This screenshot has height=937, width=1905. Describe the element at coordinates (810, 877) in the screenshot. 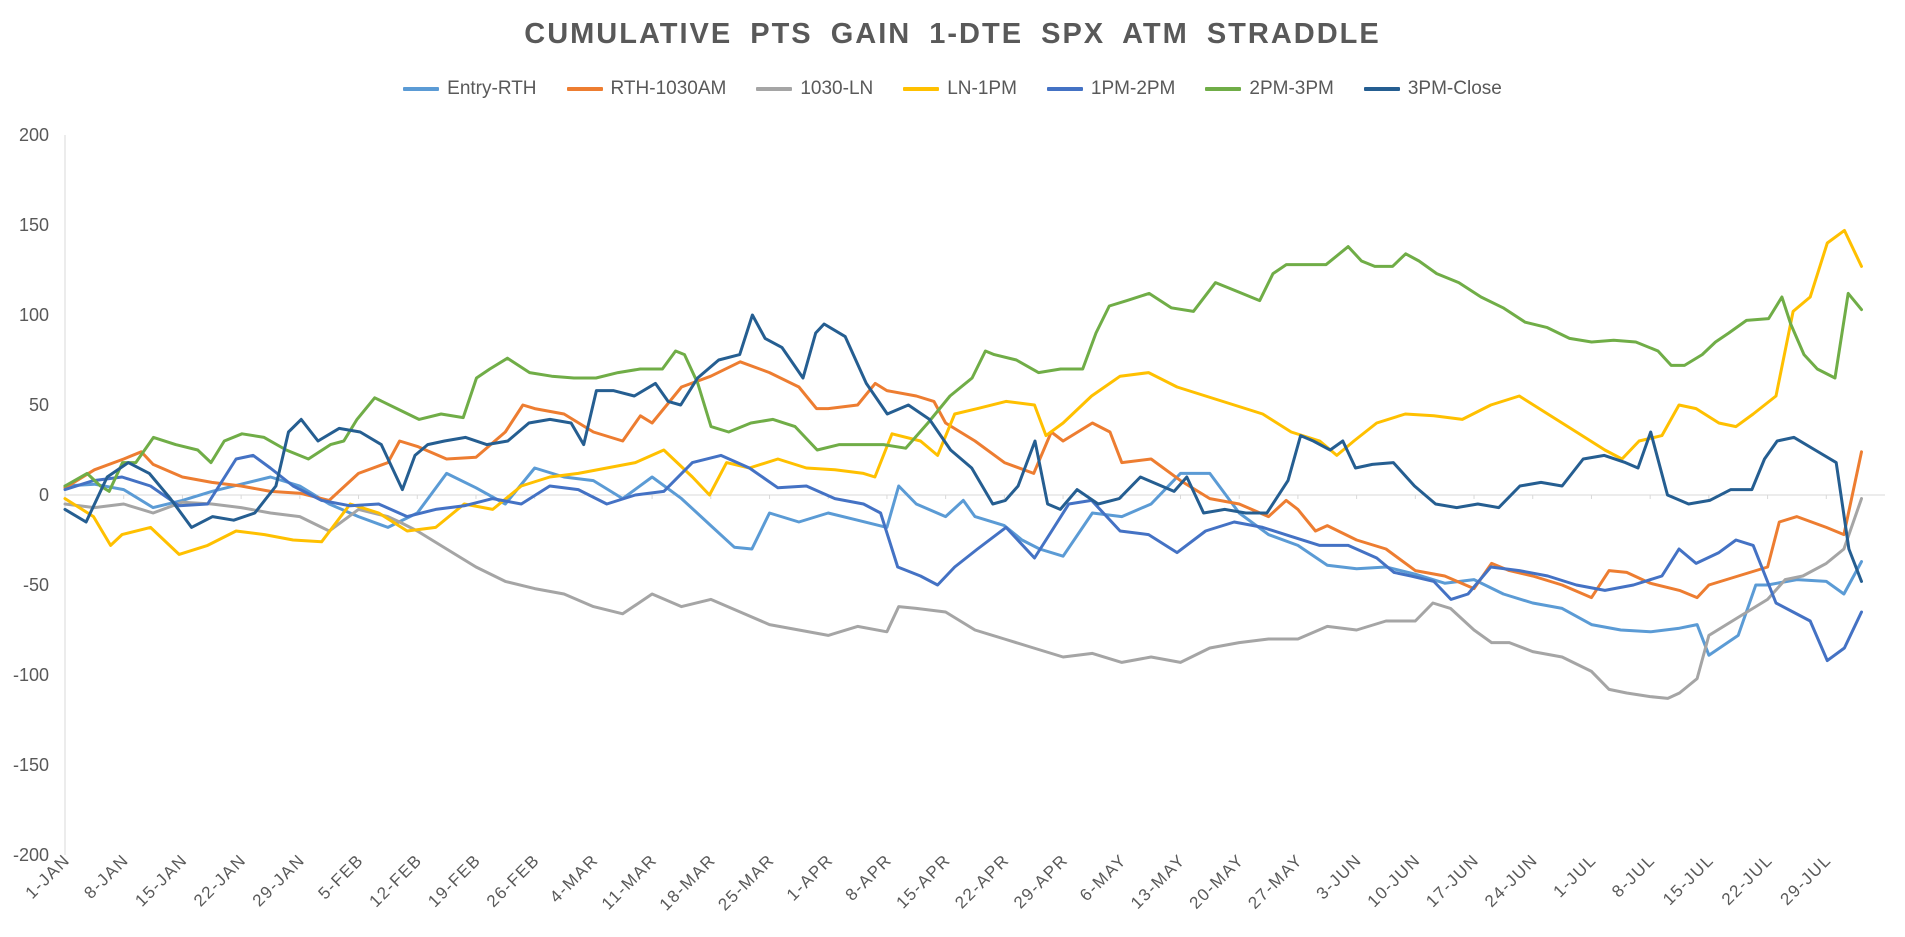

I see `x-tick-label: 1-APR` at that location.